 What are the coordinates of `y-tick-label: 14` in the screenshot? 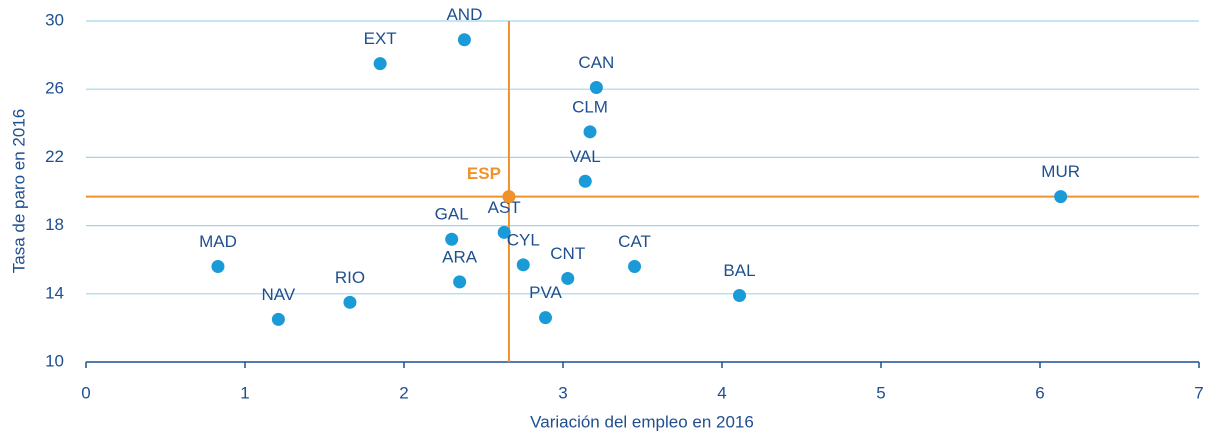 It's located at (54, 292).